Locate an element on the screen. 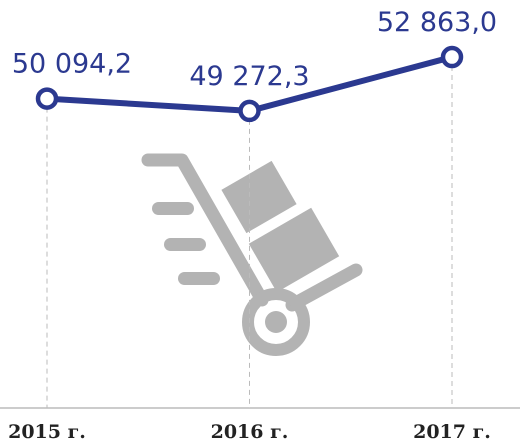 This screenshot has width=520, height=444. wheel is located at coordinates (276, 322).